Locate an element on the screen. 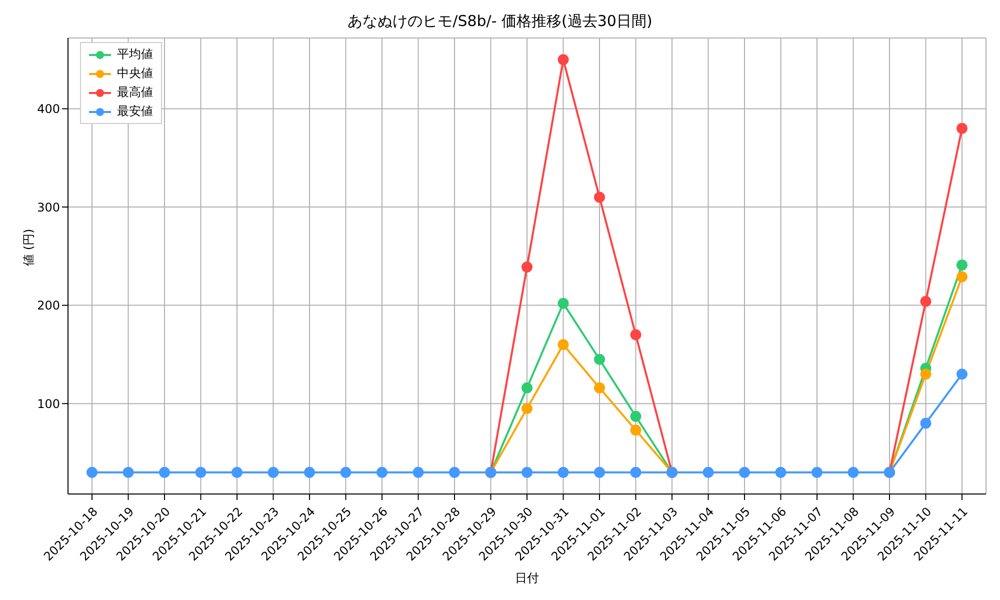  y-tick-label: 300 is located at coordinates (48, 207).